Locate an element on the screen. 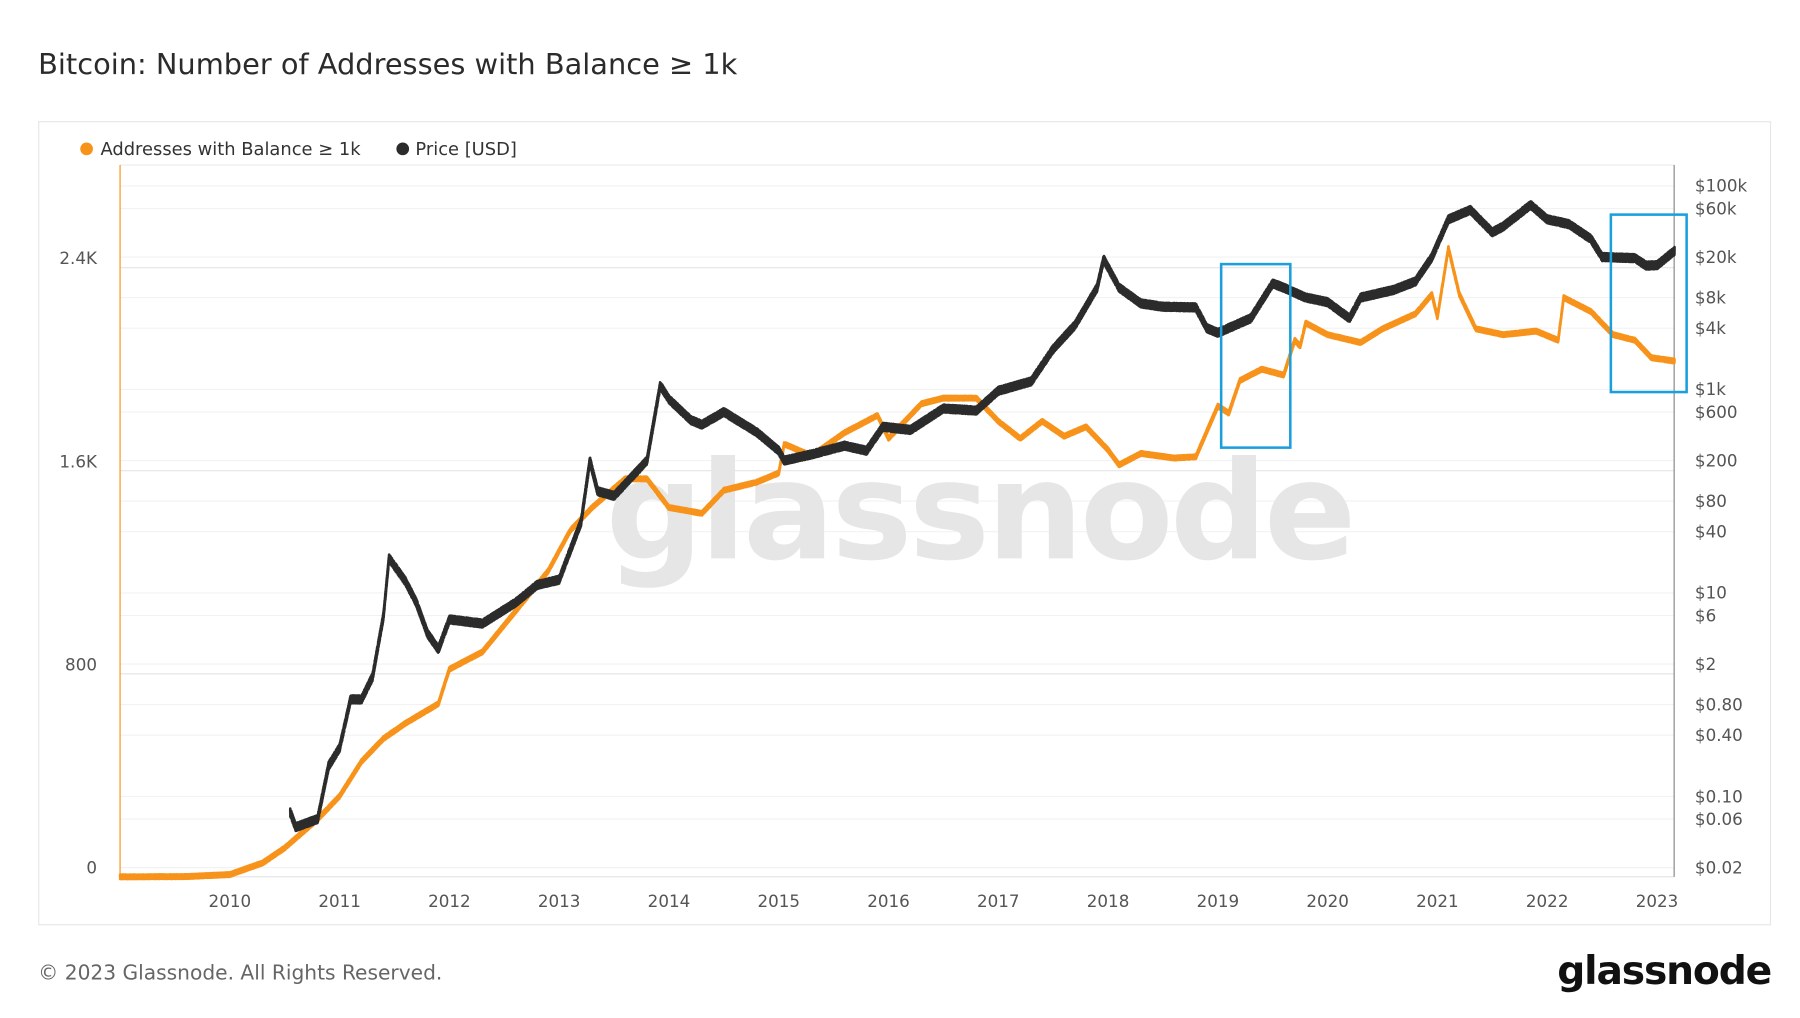 The image size is (1800, 1018). right-y-tick-label: $4k is located at coordinates (1710, 328).